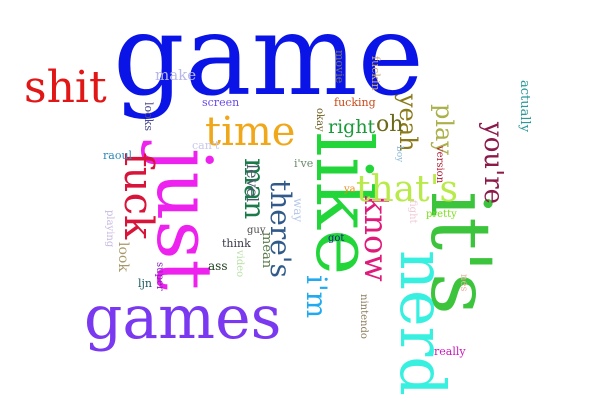 This screenshot has width=602, height=400. I want to click on word: pretty, so click(441, 214).